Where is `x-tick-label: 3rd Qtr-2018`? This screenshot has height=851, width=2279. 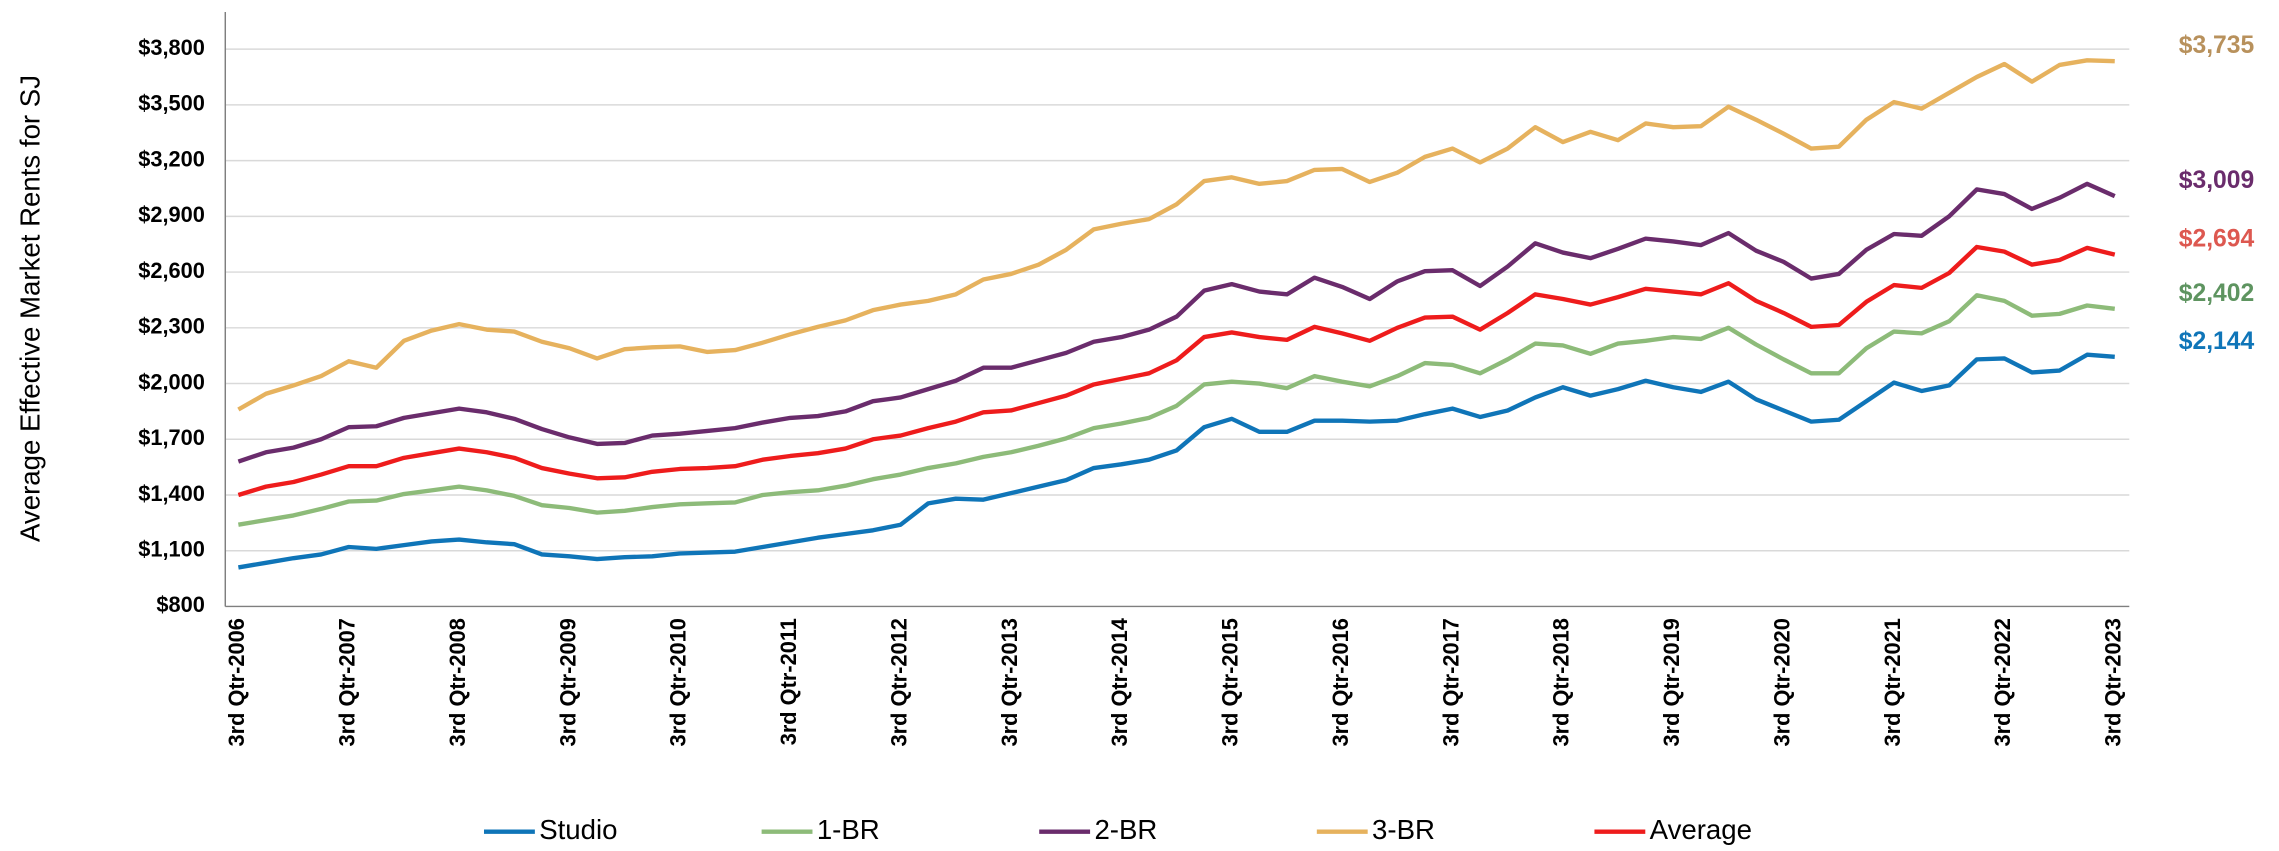
x-tick-label: 3rd Qtr-2018 is located at coordinates (1561, 682).